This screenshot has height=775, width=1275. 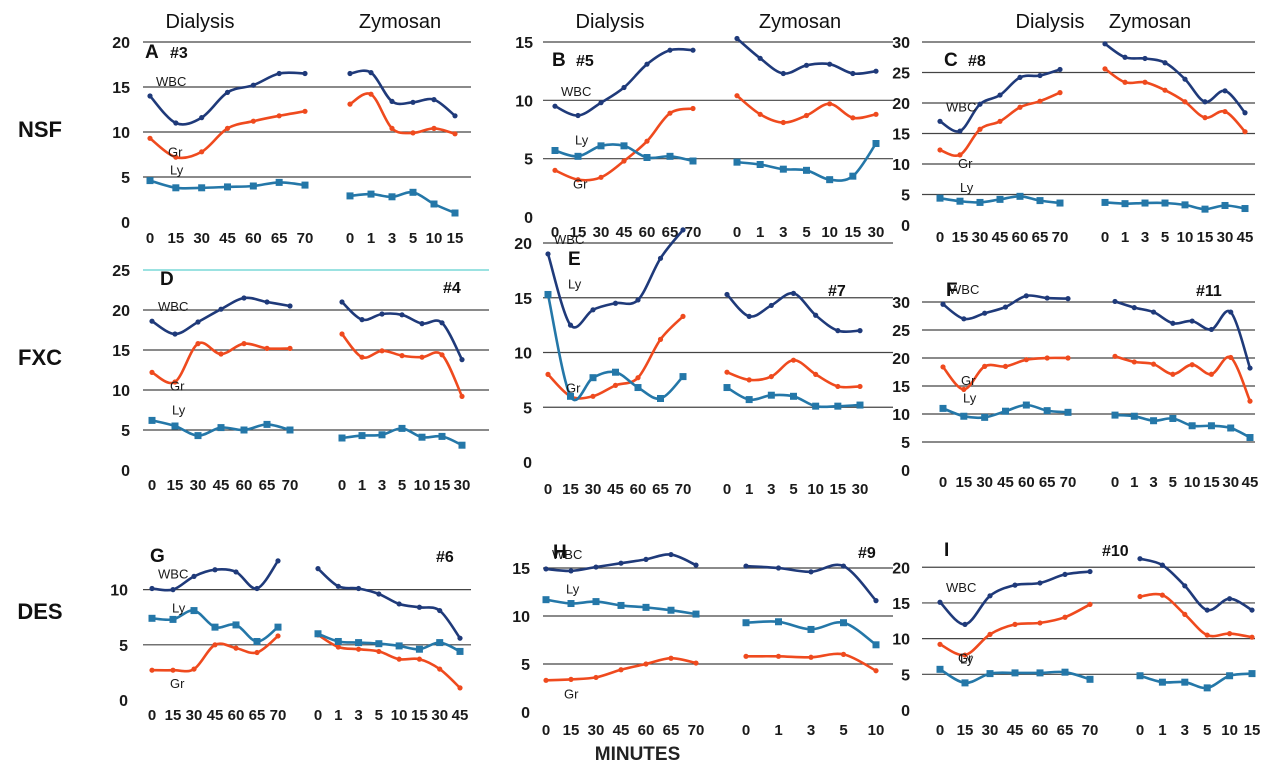 I want to click on panel-letter: B, so click(x=559, y=60).